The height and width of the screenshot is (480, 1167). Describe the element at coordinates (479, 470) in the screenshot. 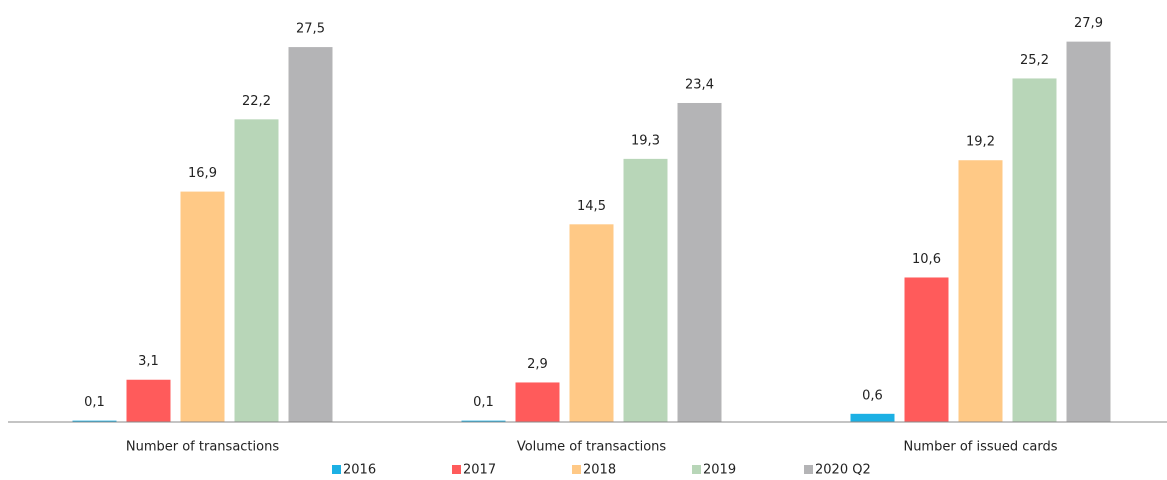

I see `legend-label: 2017` at that location.